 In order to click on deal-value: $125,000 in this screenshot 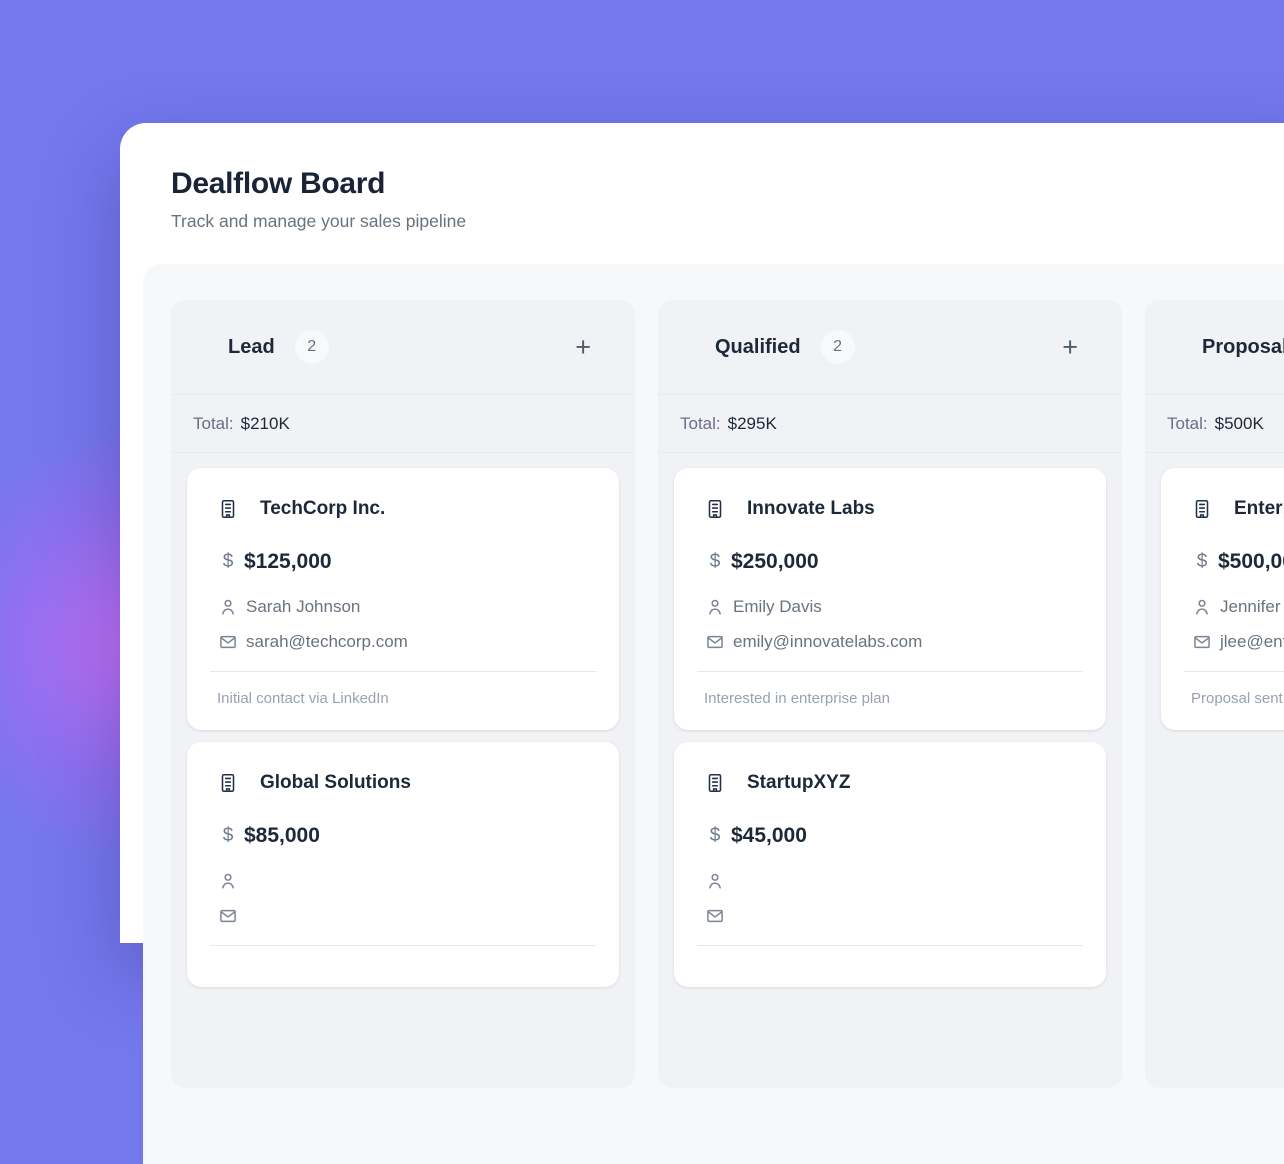, I will do `click(288, 561)`.